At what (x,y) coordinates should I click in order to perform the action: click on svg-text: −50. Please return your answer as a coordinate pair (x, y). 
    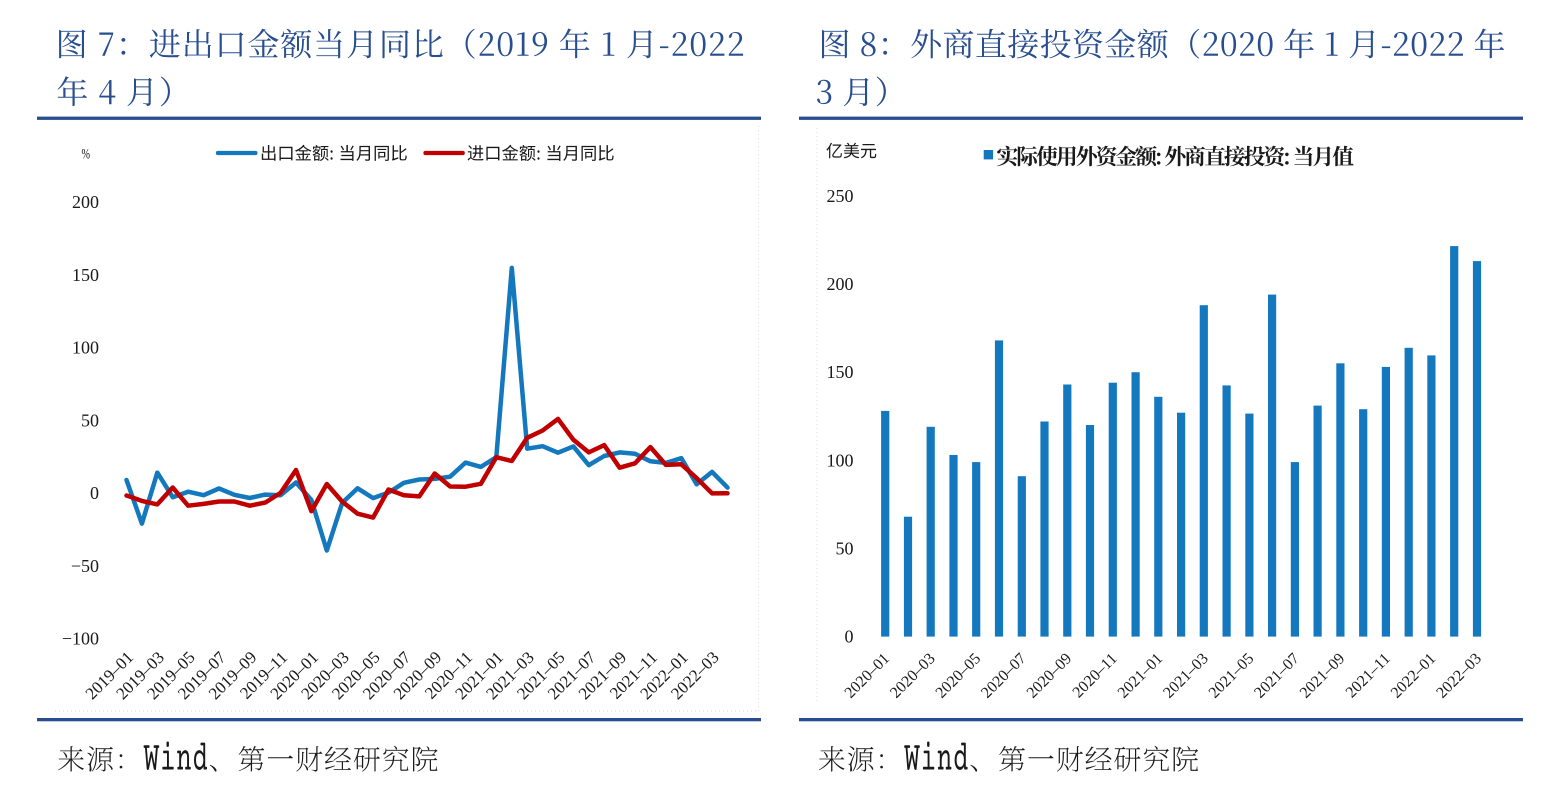
    Looking at the image, I should click on (85, 566).